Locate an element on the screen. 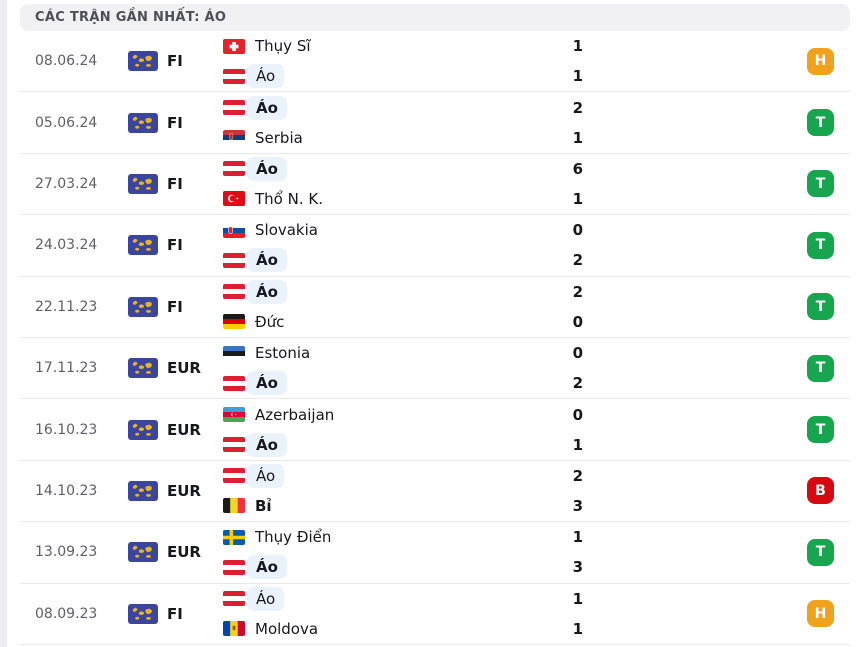 Image resolution: width=866 pixels, height=647 pixels. away-team-name: Đức is located at coordinates (270, 321).